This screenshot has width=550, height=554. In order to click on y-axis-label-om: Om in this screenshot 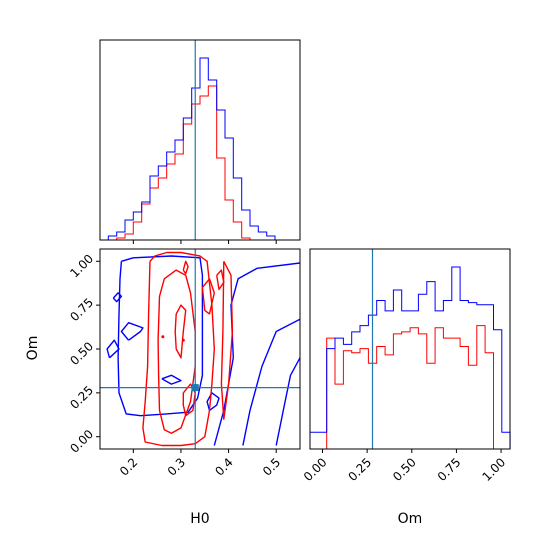, I will do `click(33, 348)`.